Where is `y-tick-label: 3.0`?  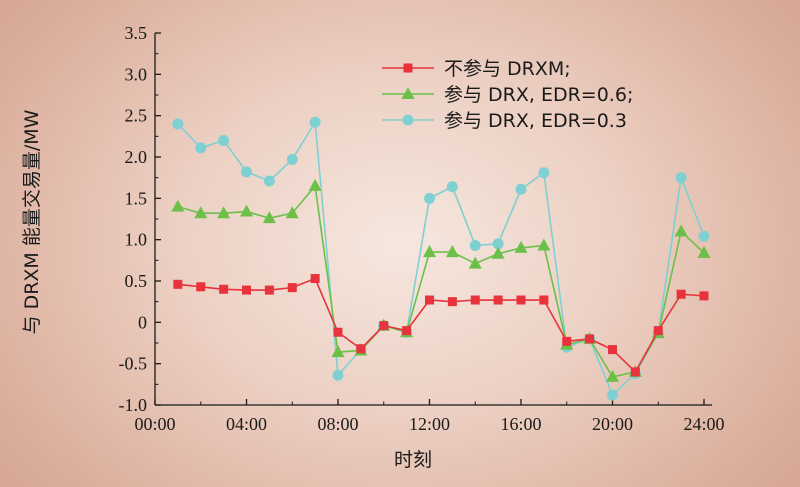
y-tick-label: 3.0 is located at coordinates (136, 74).